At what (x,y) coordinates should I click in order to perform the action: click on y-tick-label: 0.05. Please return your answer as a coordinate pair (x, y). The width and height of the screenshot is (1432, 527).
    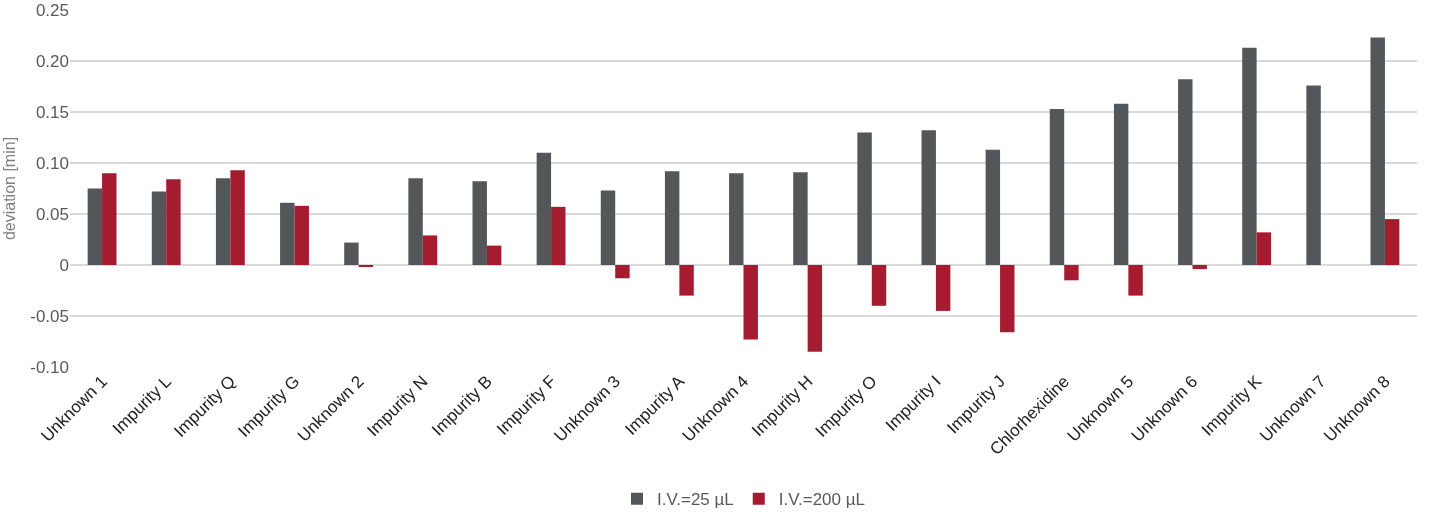
    Looking at the image, I should click on (52, 214).